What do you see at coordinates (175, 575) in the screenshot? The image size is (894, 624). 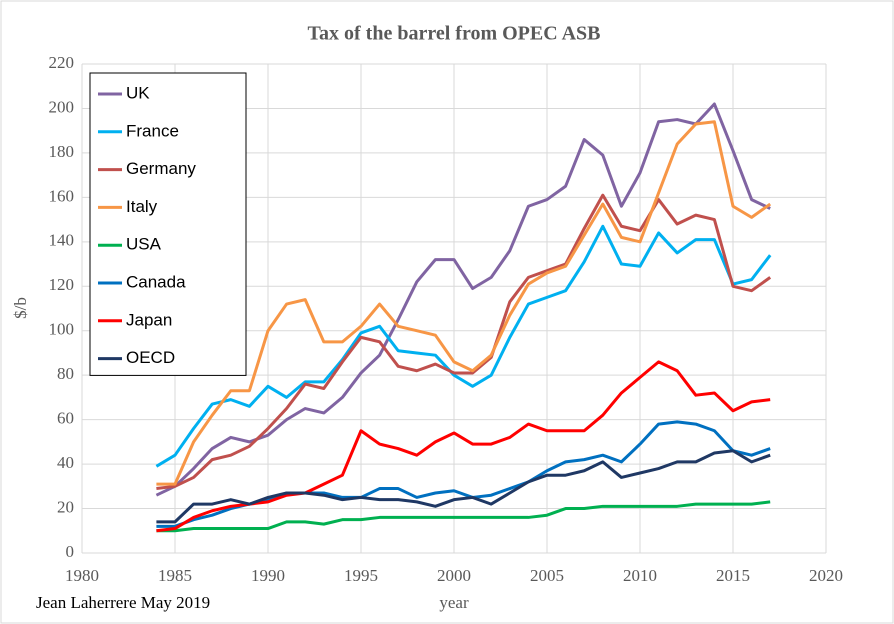 I see `x-tick-label: 1985` at bounding box center [175, 575].